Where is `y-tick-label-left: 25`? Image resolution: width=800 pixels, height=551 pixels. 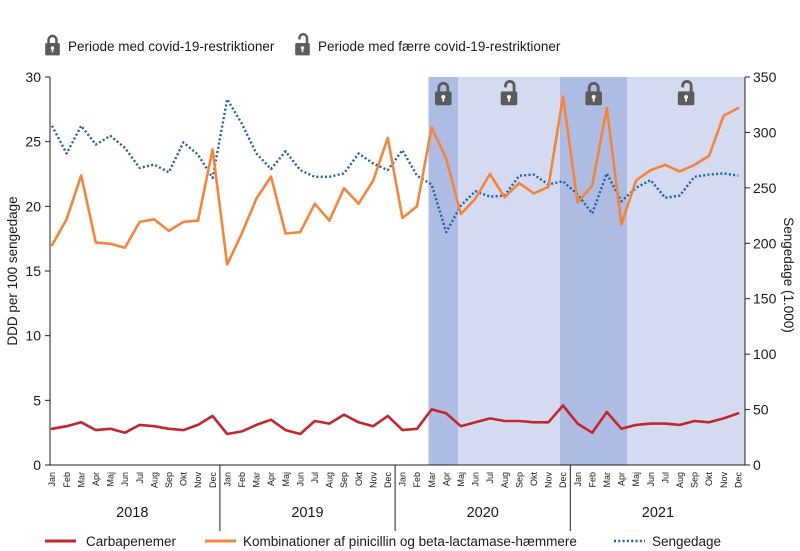 y-tick-label-left: 25 is located at coordinates (33, 142).